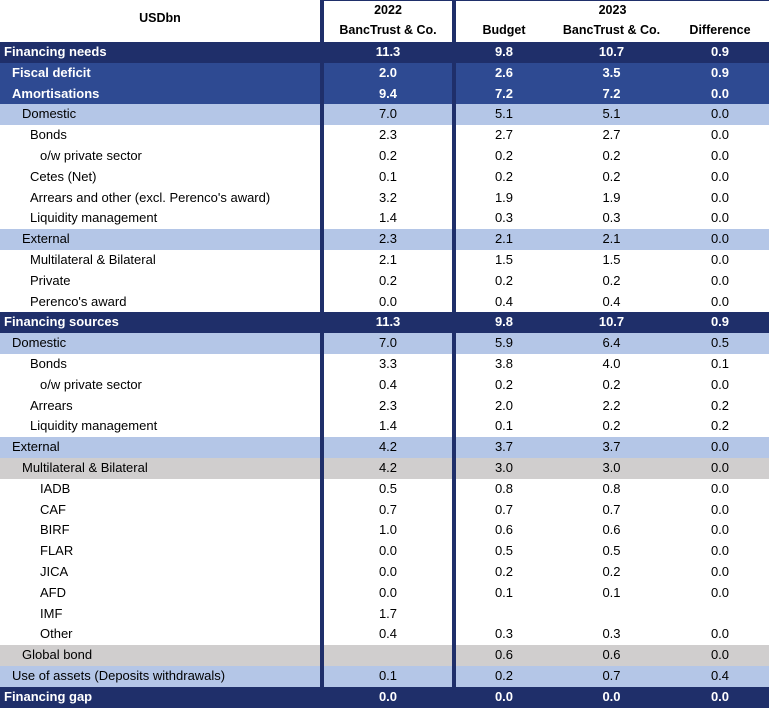  I want to click on table-row: Bonds 2.3 2.7 2.7 0.0, so click(384, 135).